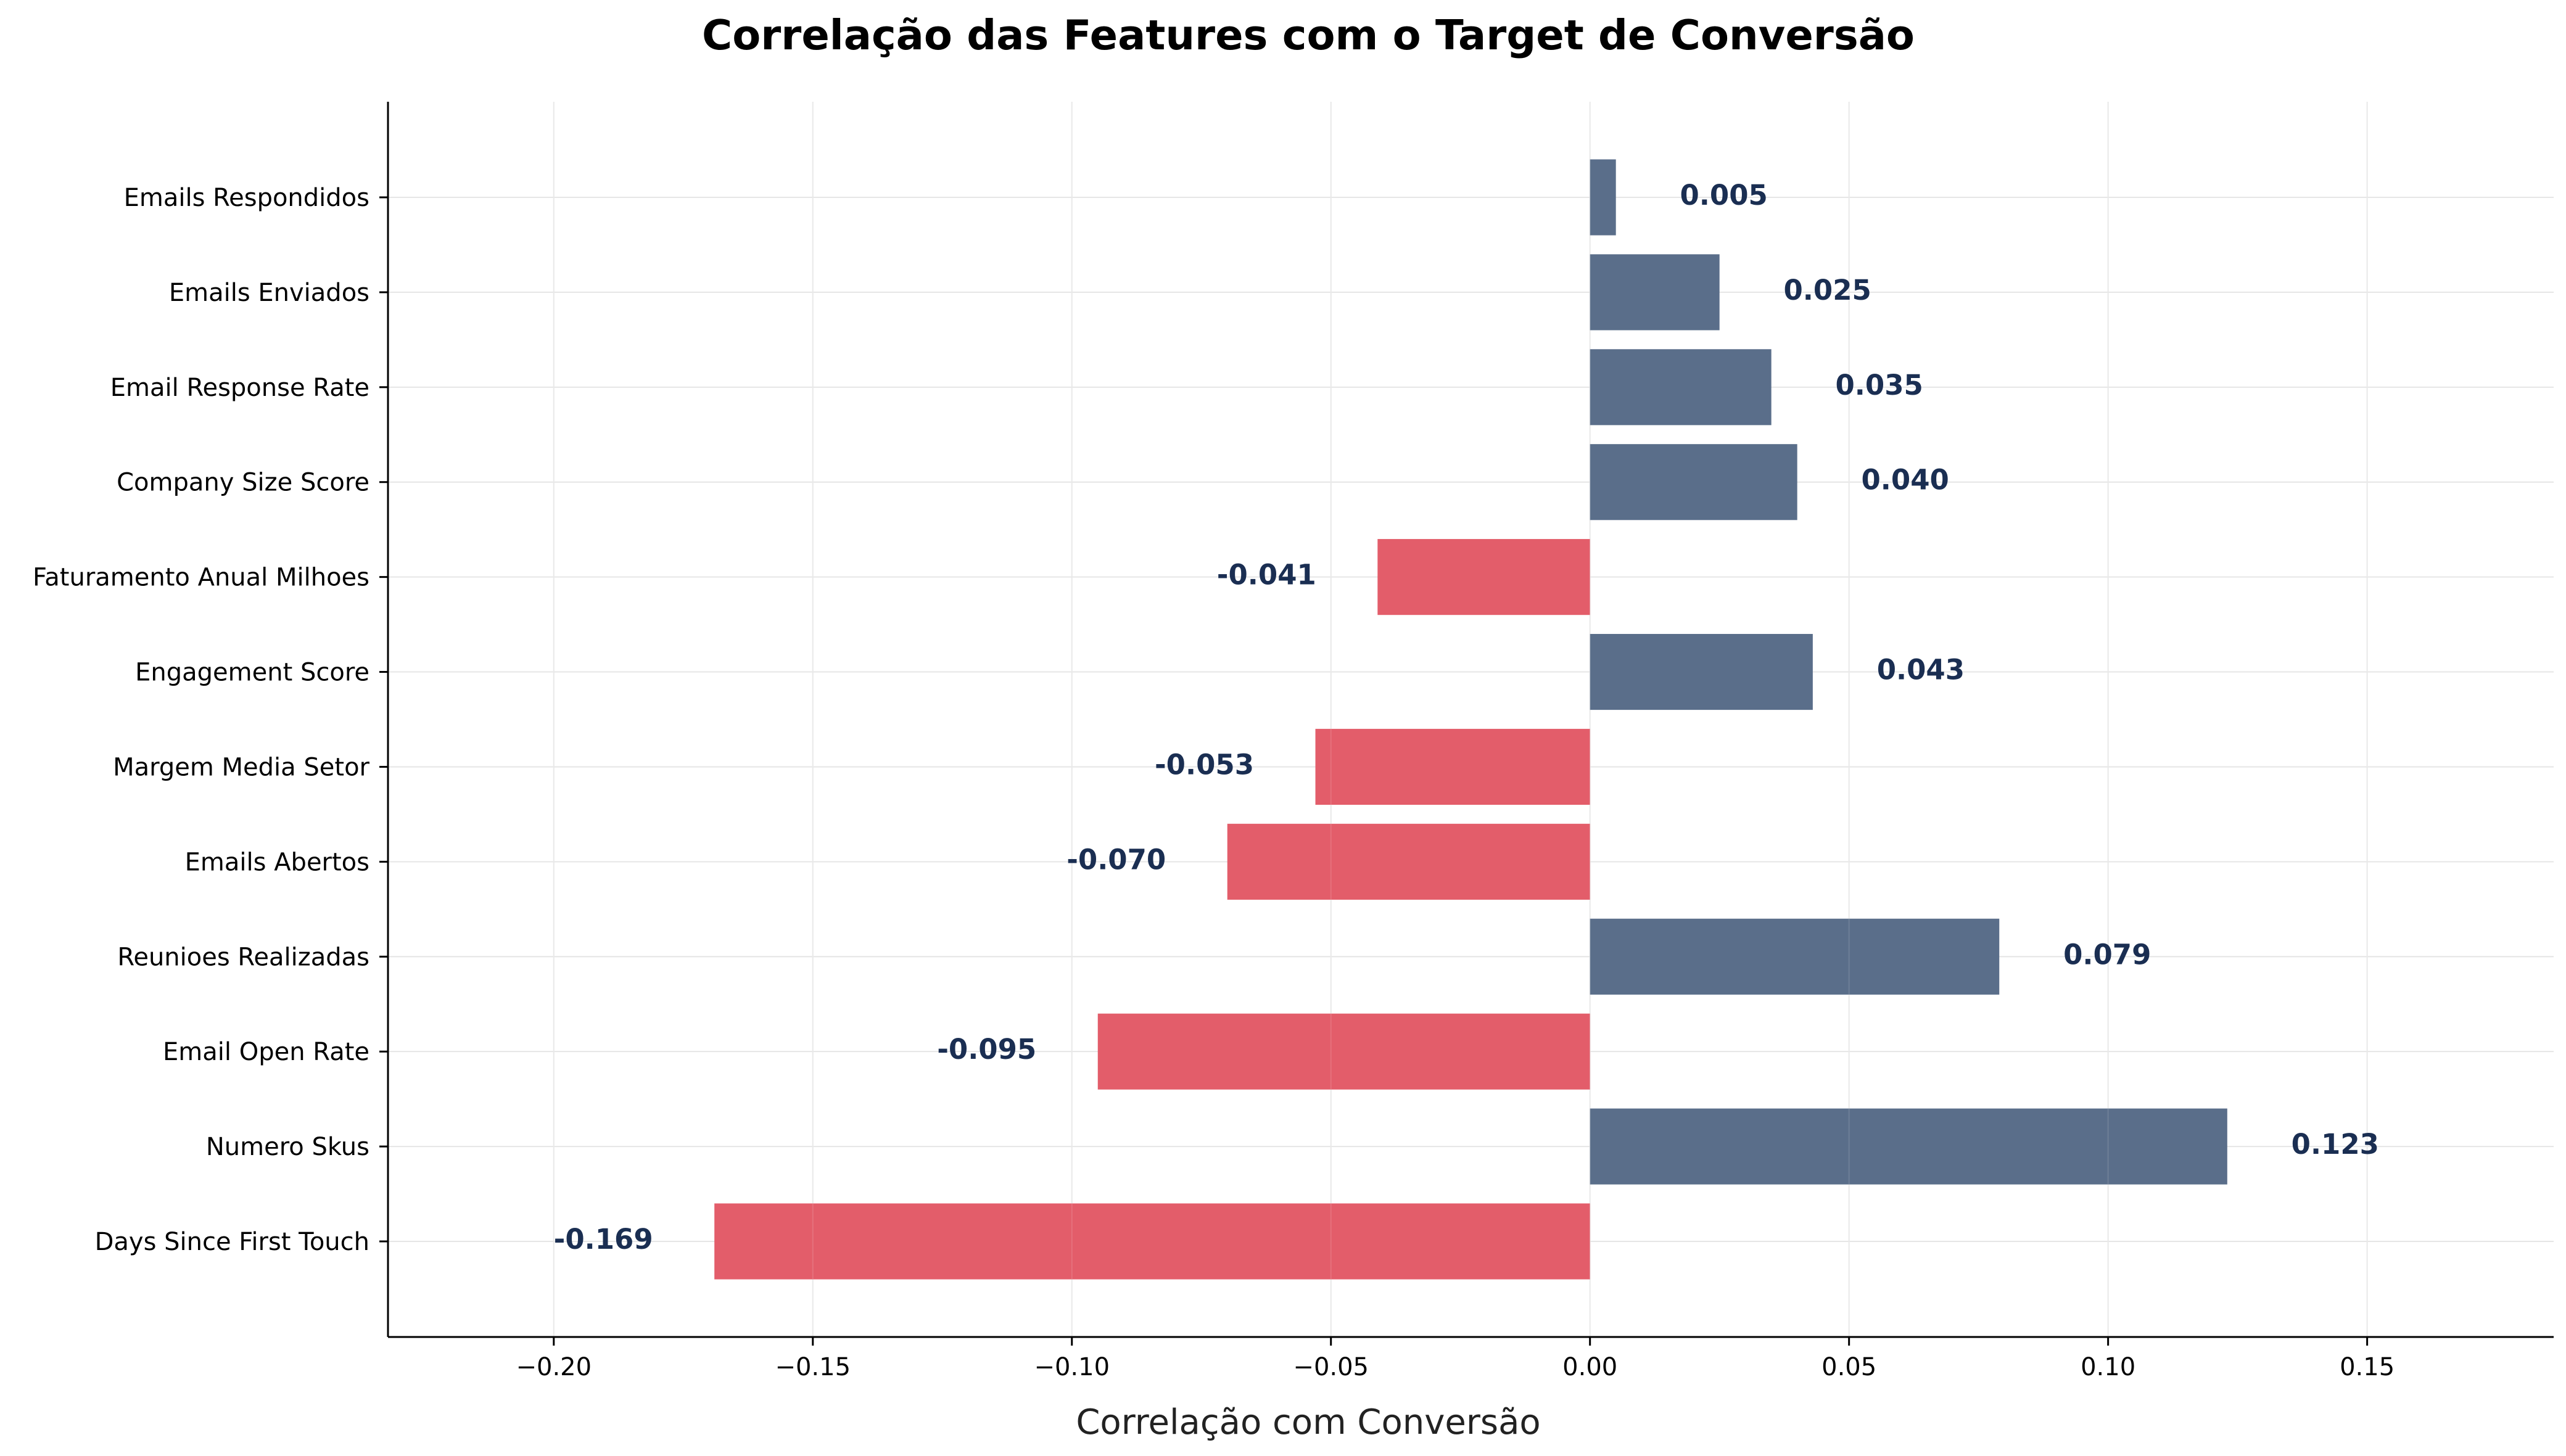 Image resolution: width=2566 pixels, height=1456 pixels. Describe the element at coordinates (813, 1367) in the screenshot. I see `x-tick-label-1: −0.15` at that location.